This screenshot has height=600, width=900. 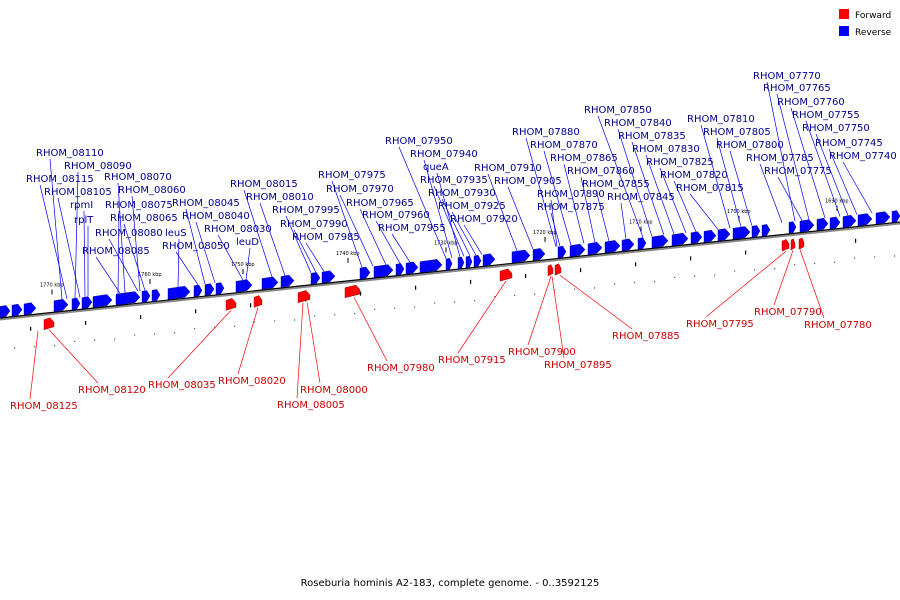 What do you see at coordinates (750, 145) in the screenshot?
I see `reverse-gene-label: RHOM_07800` at bounding box center [750, 145].